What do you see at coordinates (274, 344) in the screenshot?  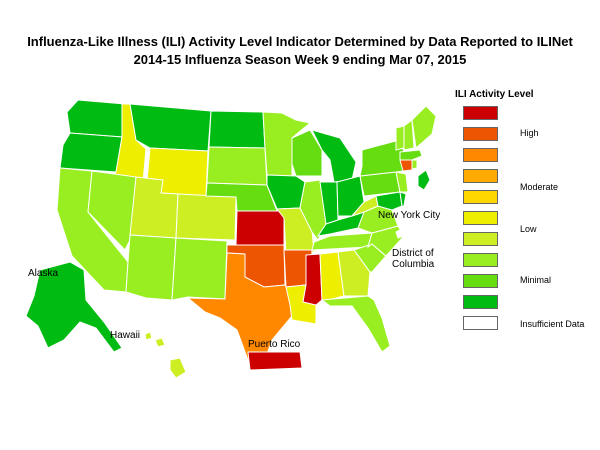 I see `label-puerto-rico: Puerto Rico` at bounding box center [274, 344].